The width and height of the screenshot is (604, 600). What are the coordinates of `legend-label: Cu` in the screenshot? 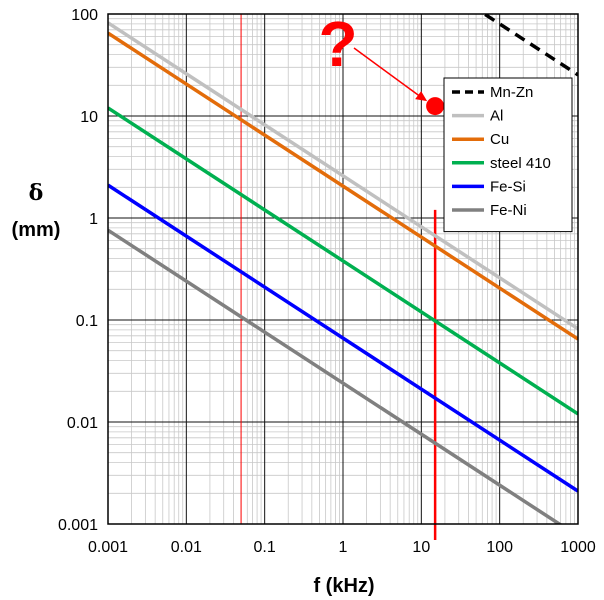 It's located at (499, 139).